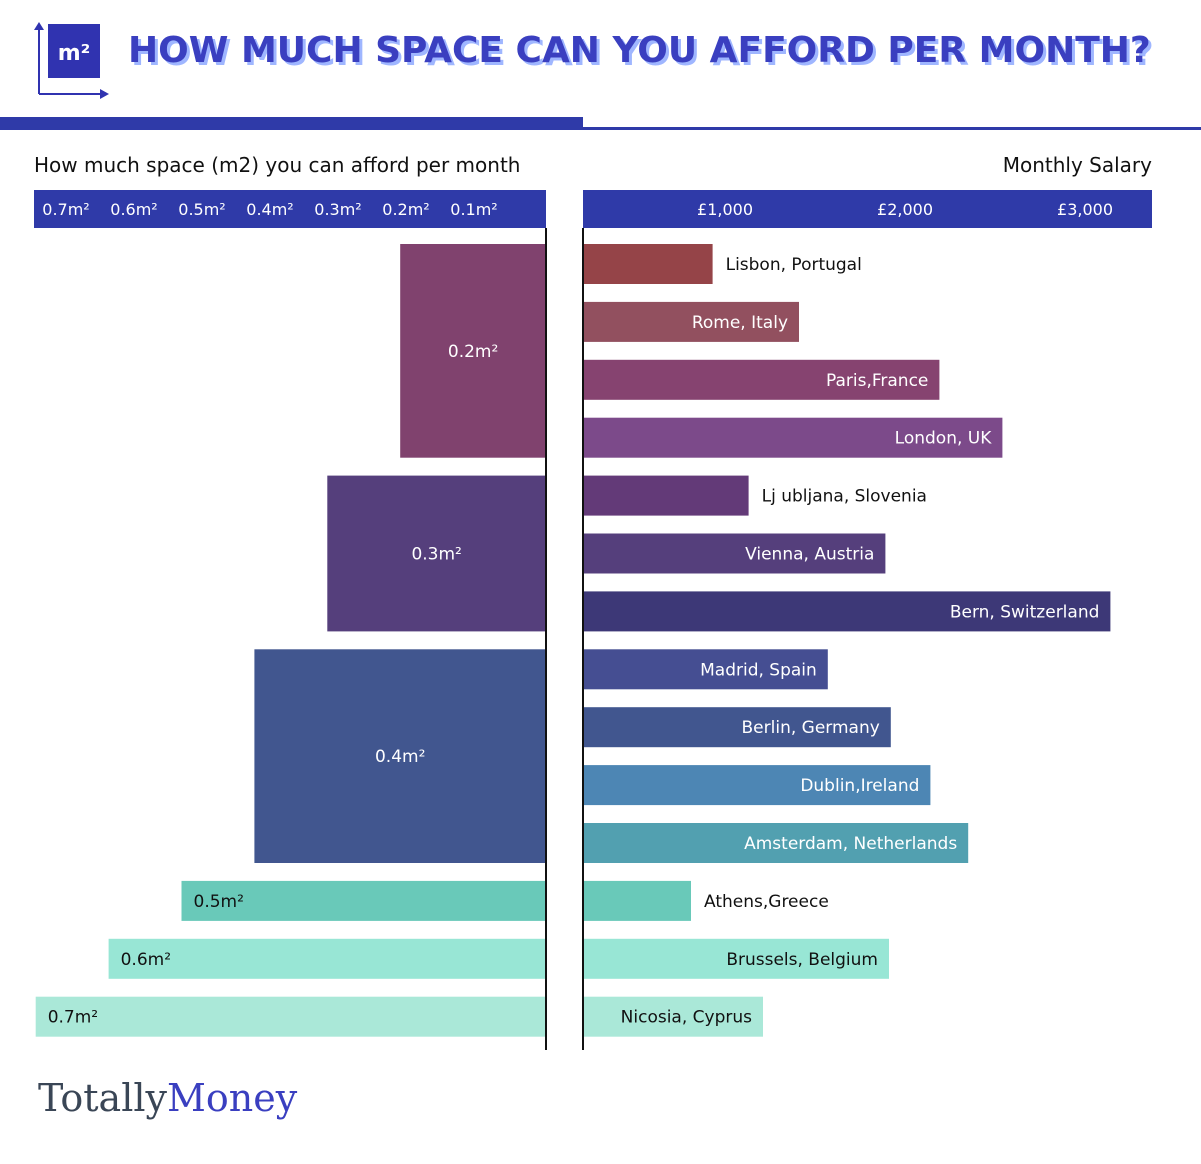  What do you see at coordinates (892, 128) in the screenshot?
I see `header-rule-thin` at bounding box center [892, 128].